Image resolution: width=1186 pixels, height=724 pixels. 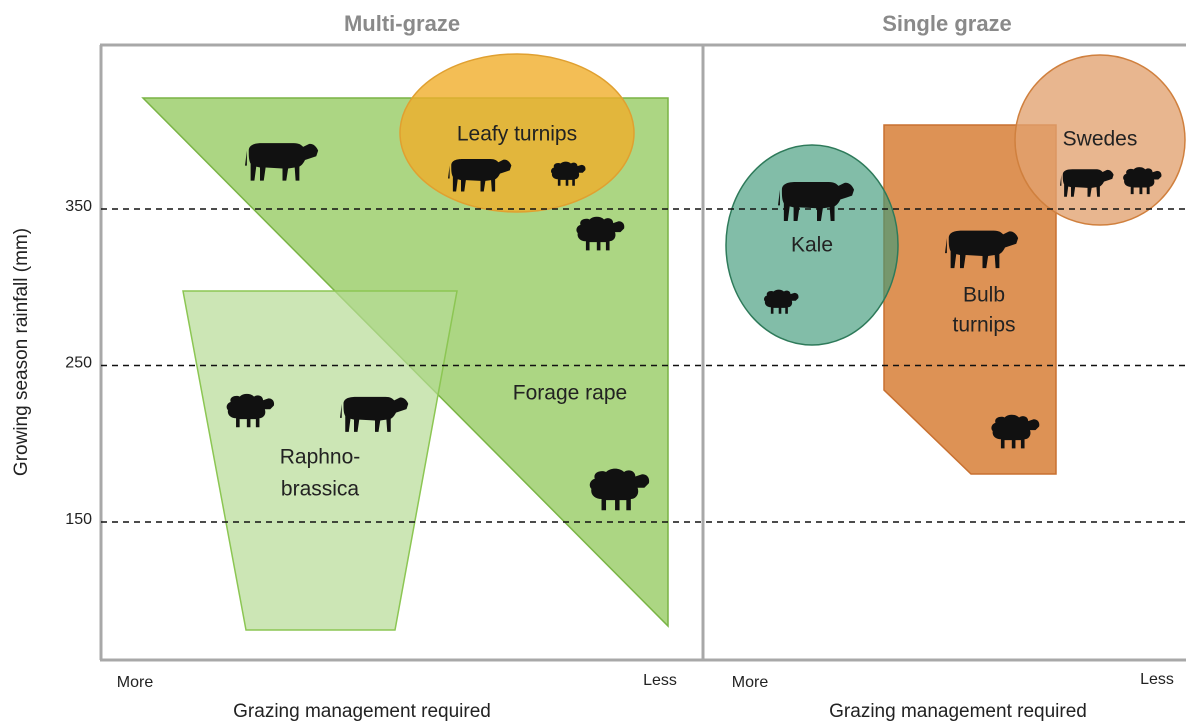 What do you see at coordinates (947, 23) in the screenshot?
I see `panel-title: Single graze` at bounding box center [947, 23].